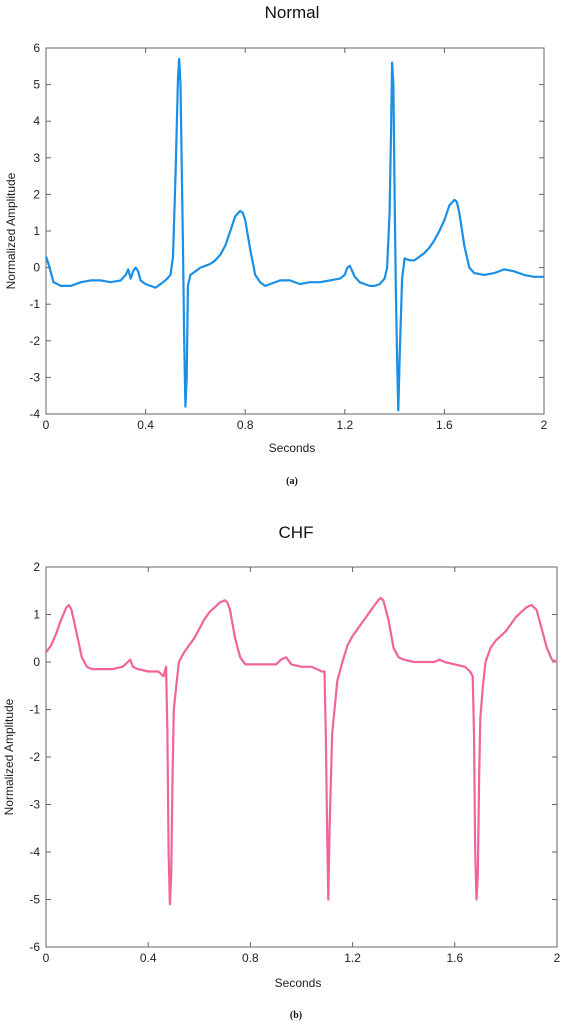 The height and width of the screenshot is (1024, 566). I want to click on y-tick-label: 4, so click(36, 121).